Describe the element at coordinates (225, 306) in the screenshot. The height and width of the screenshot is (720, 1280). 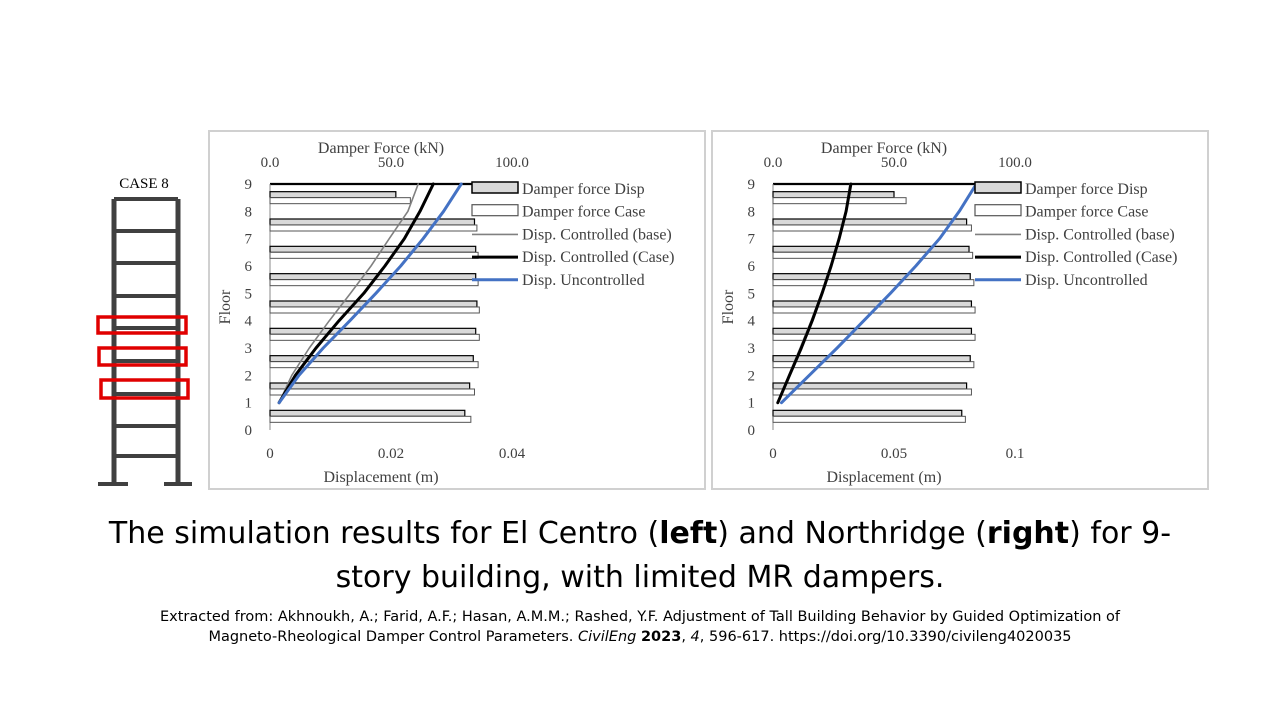
I see `left-y-axis-title: Floor` at that location.